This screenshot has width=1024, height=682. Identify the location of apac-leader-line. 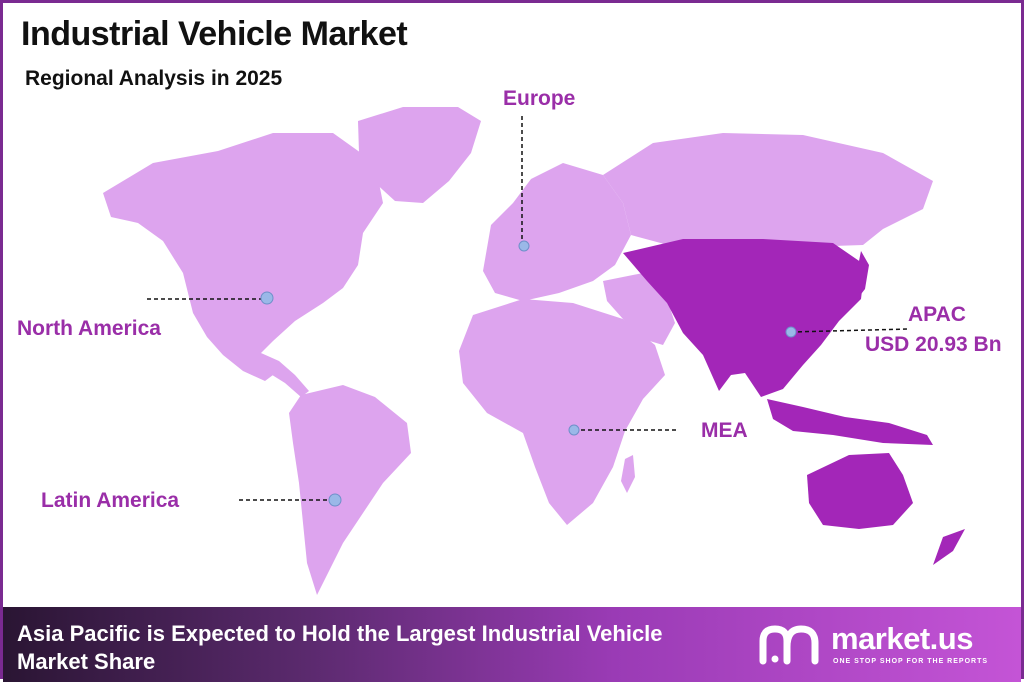
(850, 330).